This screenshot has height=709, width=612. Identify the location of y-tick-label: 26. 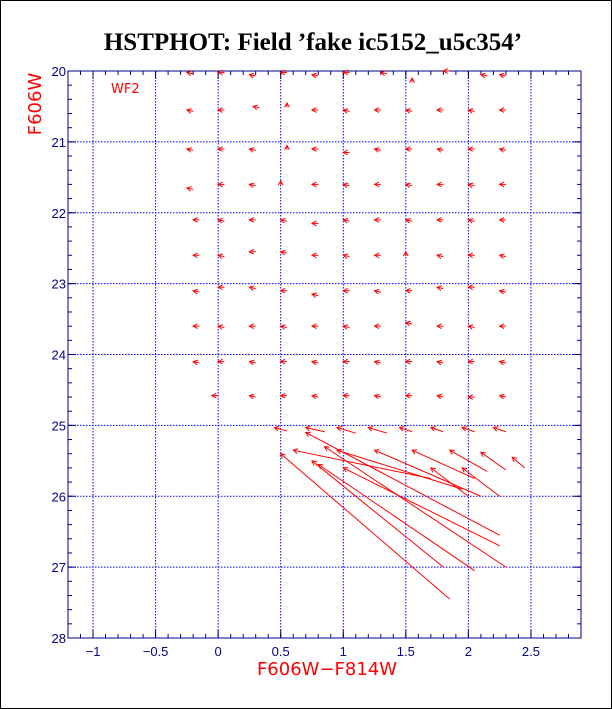
(59, 496).